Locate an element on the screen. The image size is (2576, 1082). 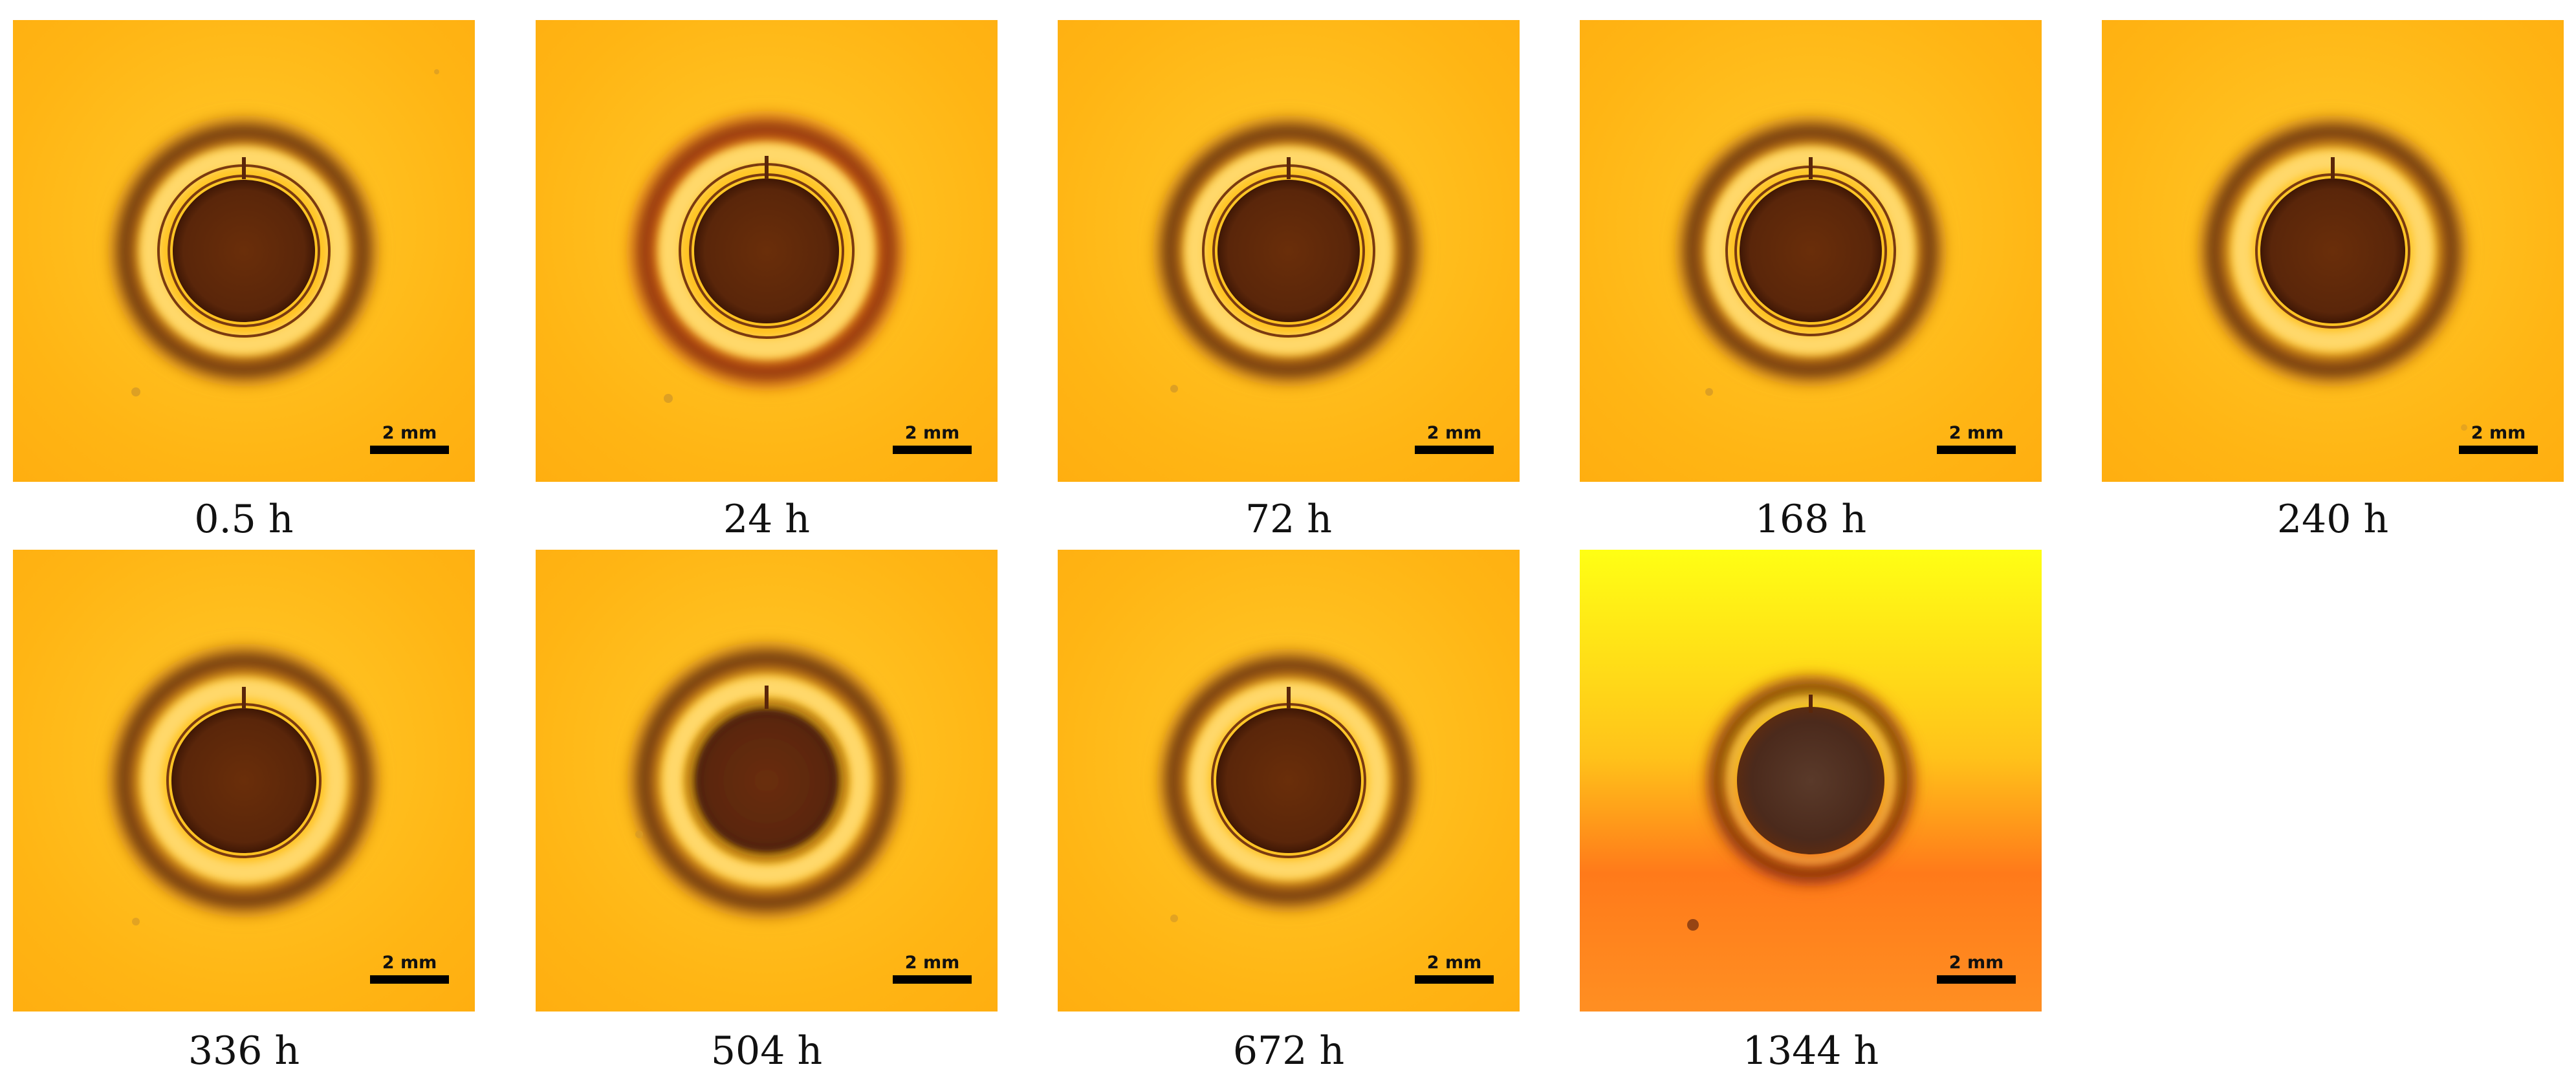
image-panel-24h: 2 mm is located at coordinates (767, 251).